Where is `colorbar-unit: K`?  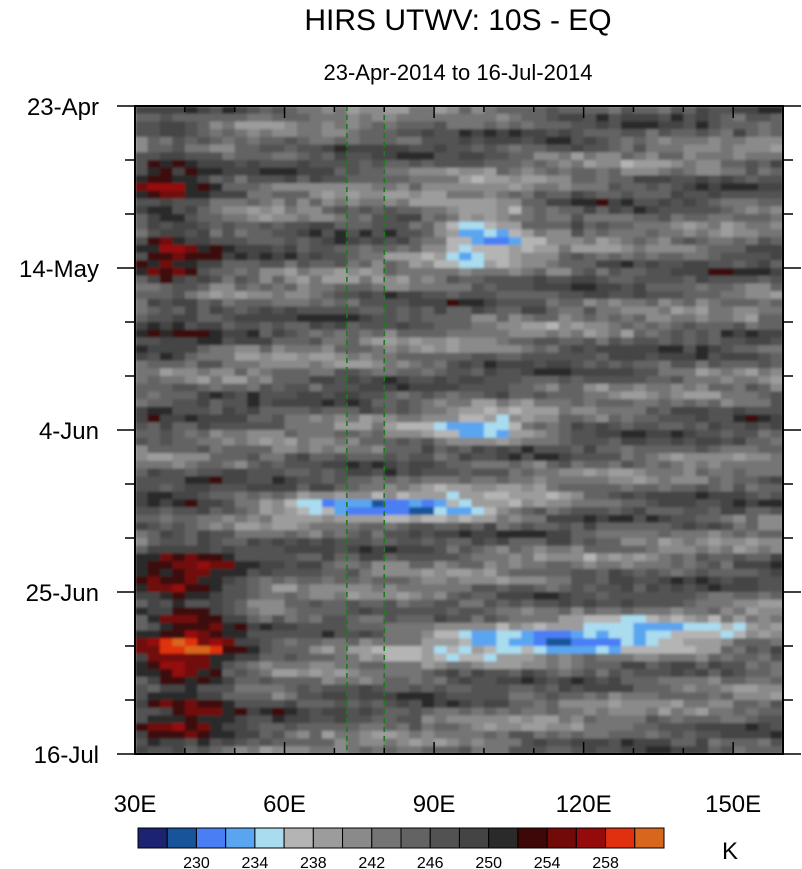 colorbar-unit: K is located at coordinates (730, 851).